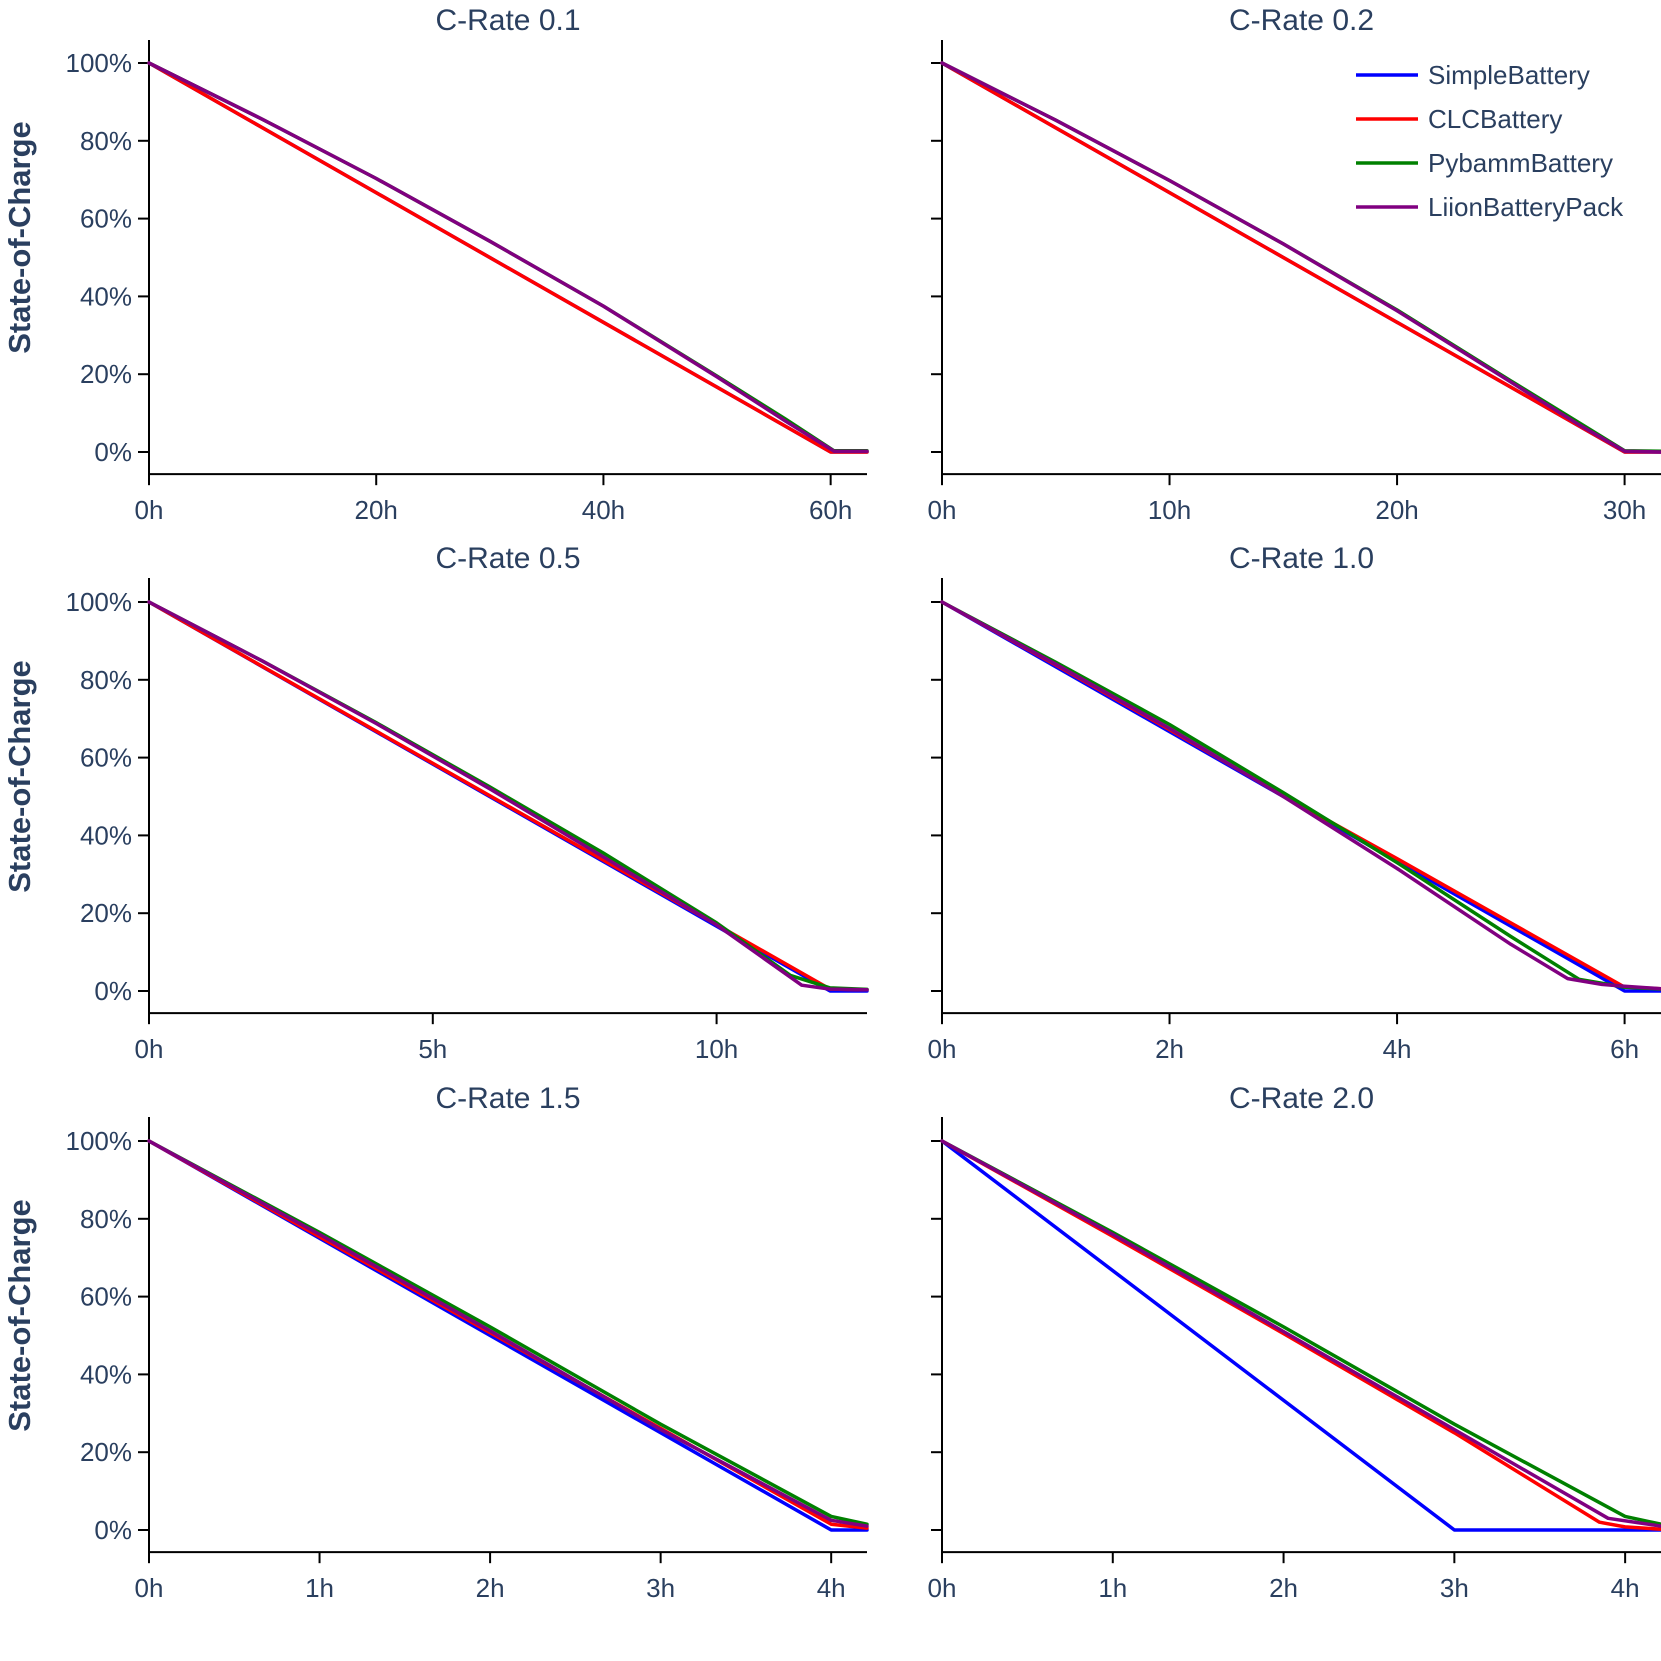 This screenshot has width=1661, height=1661. Describe the element at coordinates (1301, 20) in the screenshot. I see `panel-title: C-Rate 0.2` at that location.